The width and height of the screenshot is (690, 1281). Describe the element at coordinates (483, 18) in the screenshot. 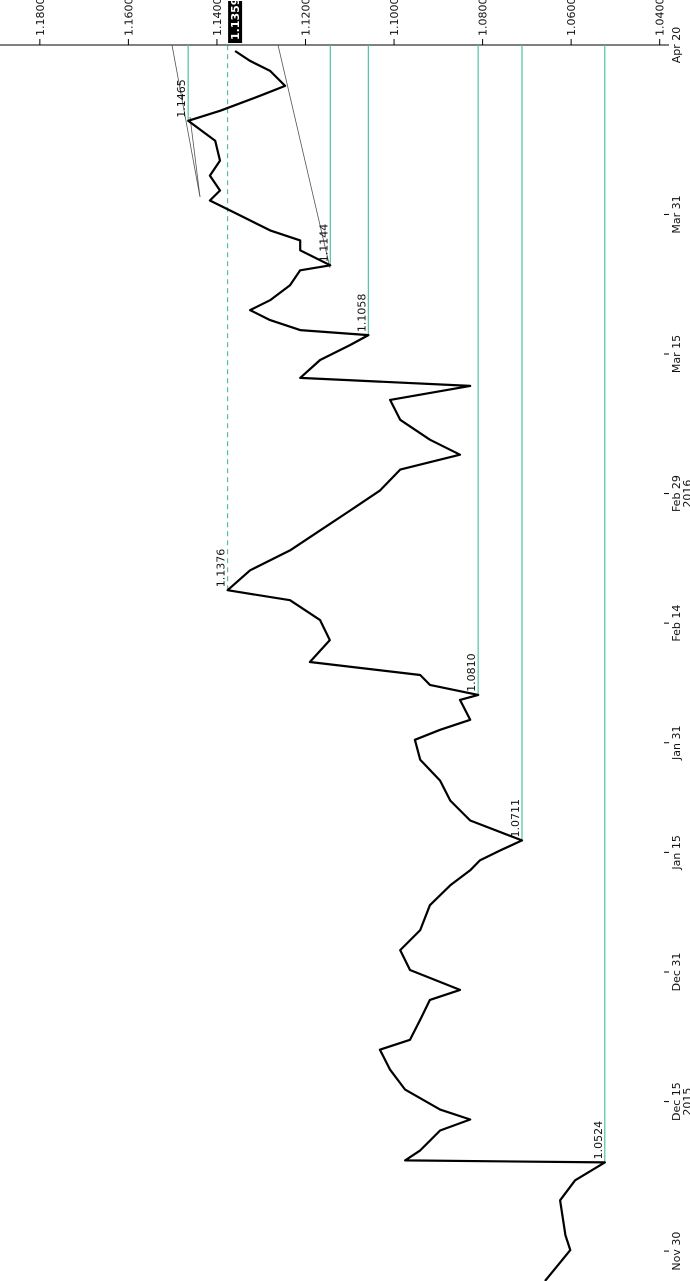

I see `y-tick-label: 1.0800` at that location.